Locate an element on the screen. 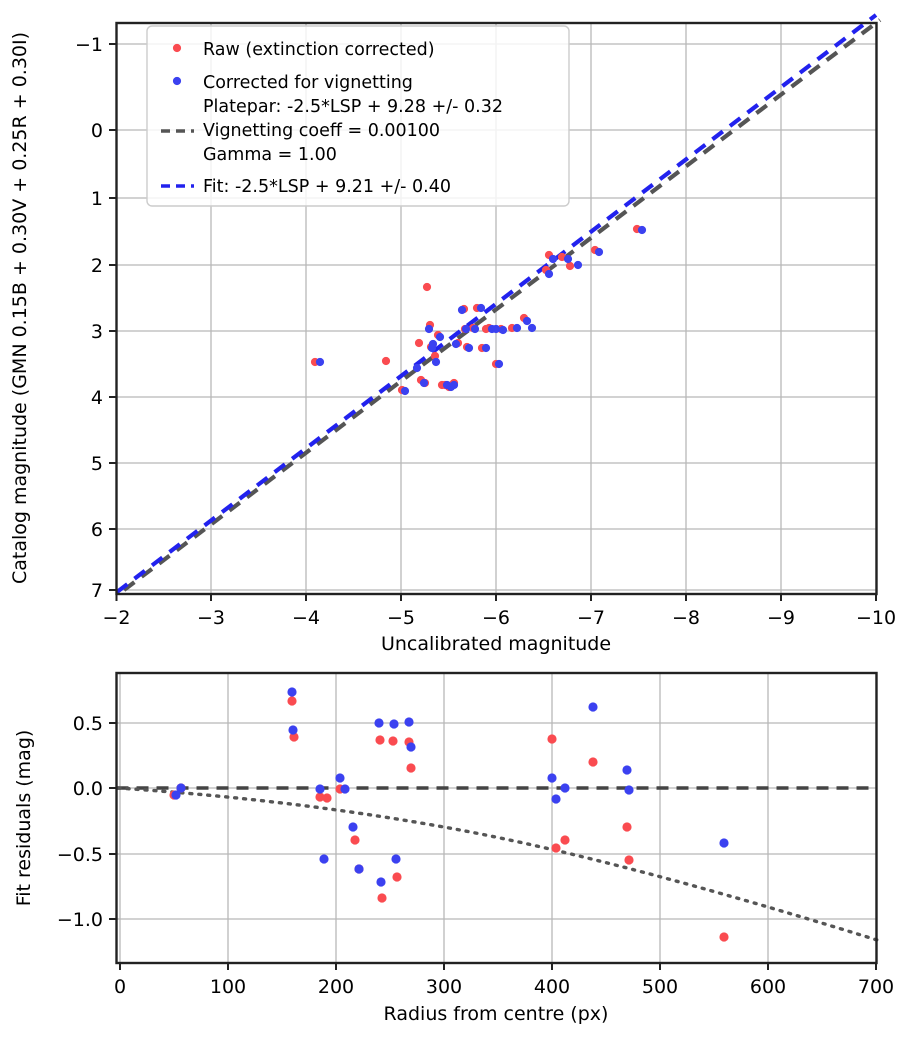  legend-label-raw: Raw (extinction corrected) is located at coordinates (319, 50).